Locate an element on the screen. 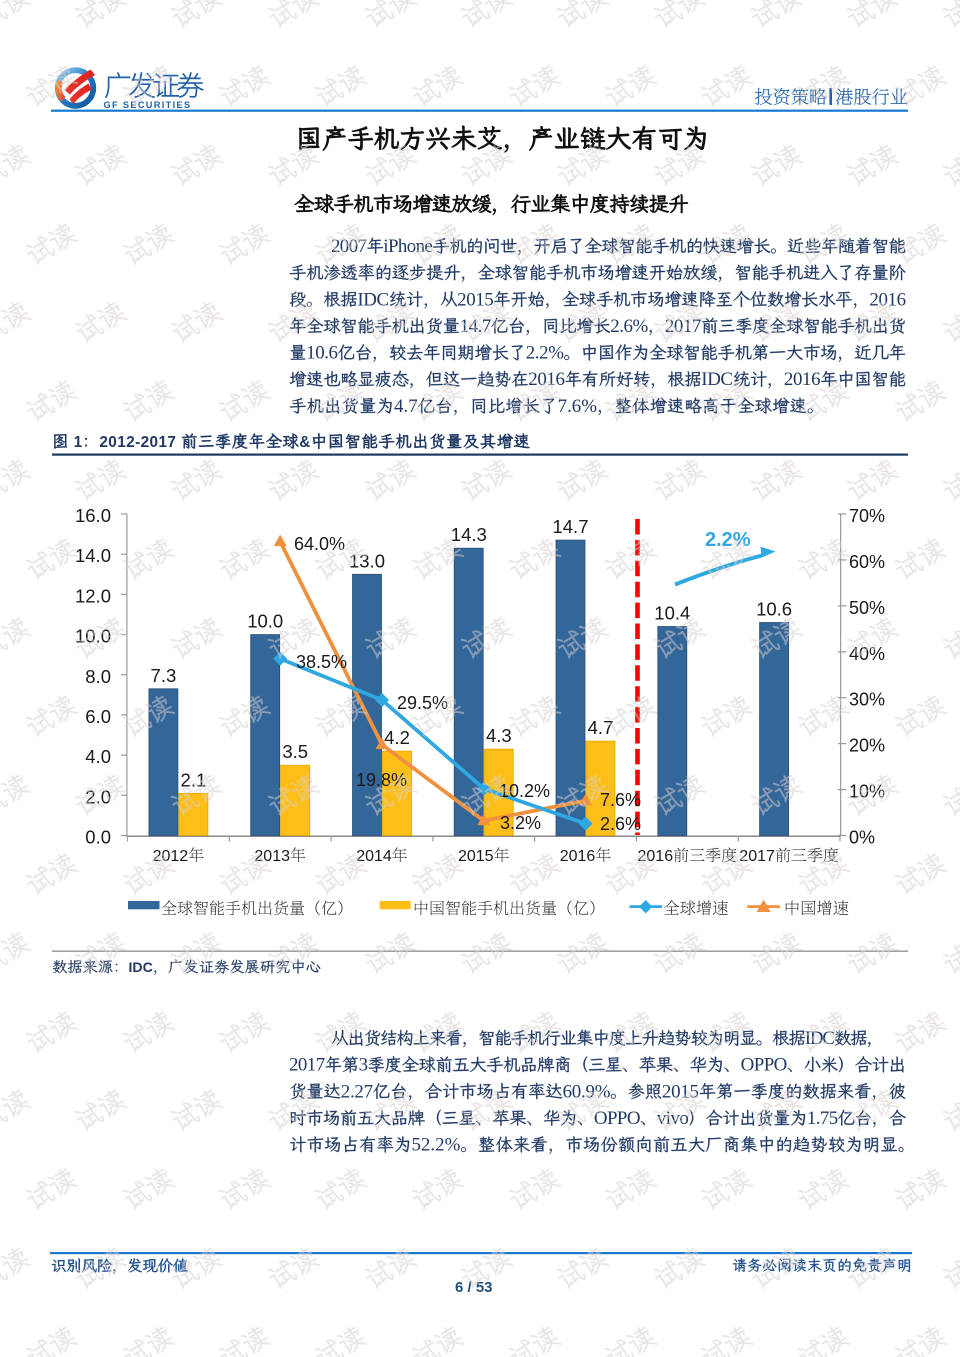  svg-text: 10.6 is located at coordinates (774, 609).